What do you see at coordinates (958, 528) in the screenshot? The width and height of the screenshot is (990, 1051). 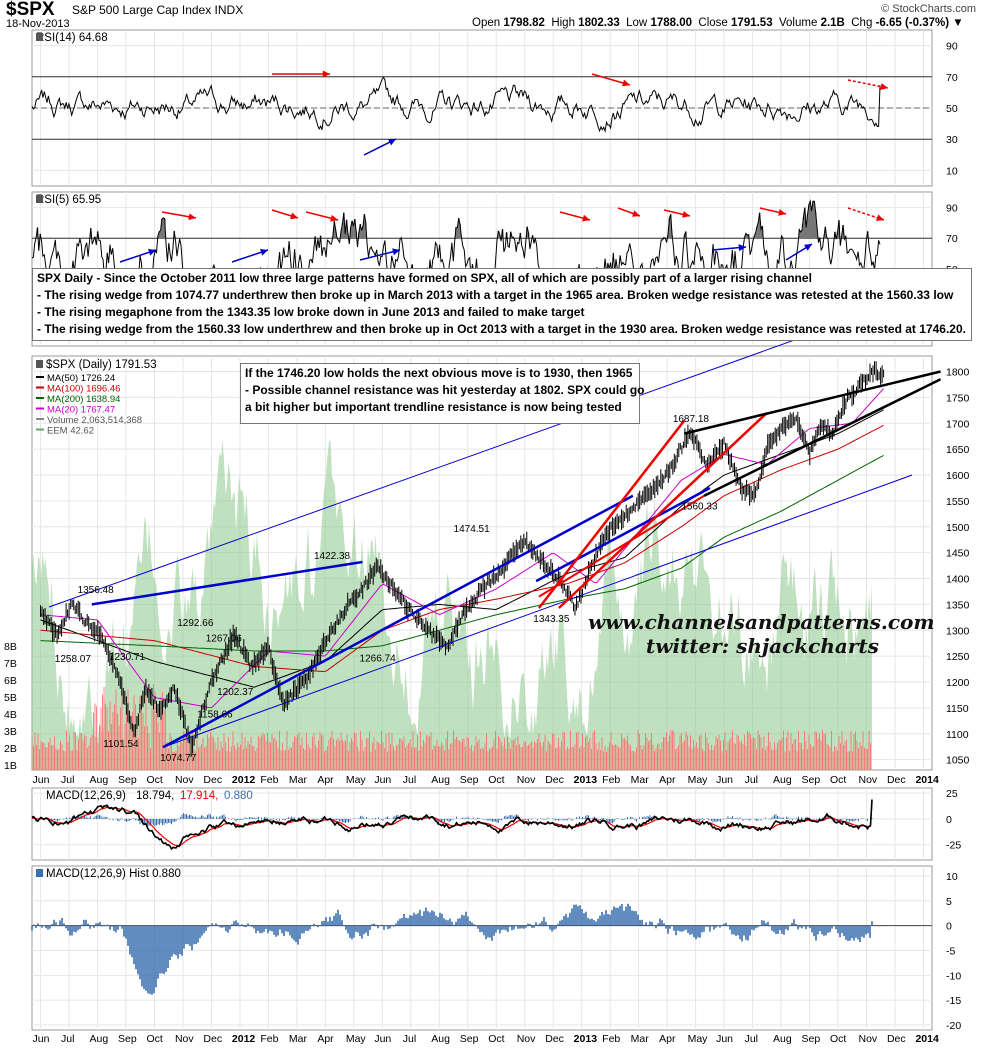 I see `price-tick-label: 1500` at bounding box center [958, 528].